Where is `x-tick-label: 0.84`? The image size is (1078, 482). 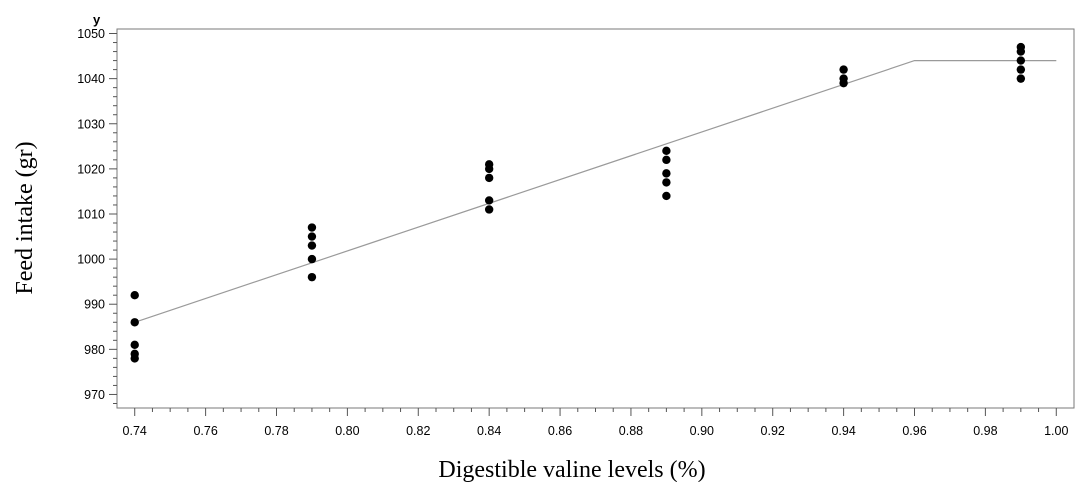 x-tick-label: 0.84 is located at coordinates (489, 431).